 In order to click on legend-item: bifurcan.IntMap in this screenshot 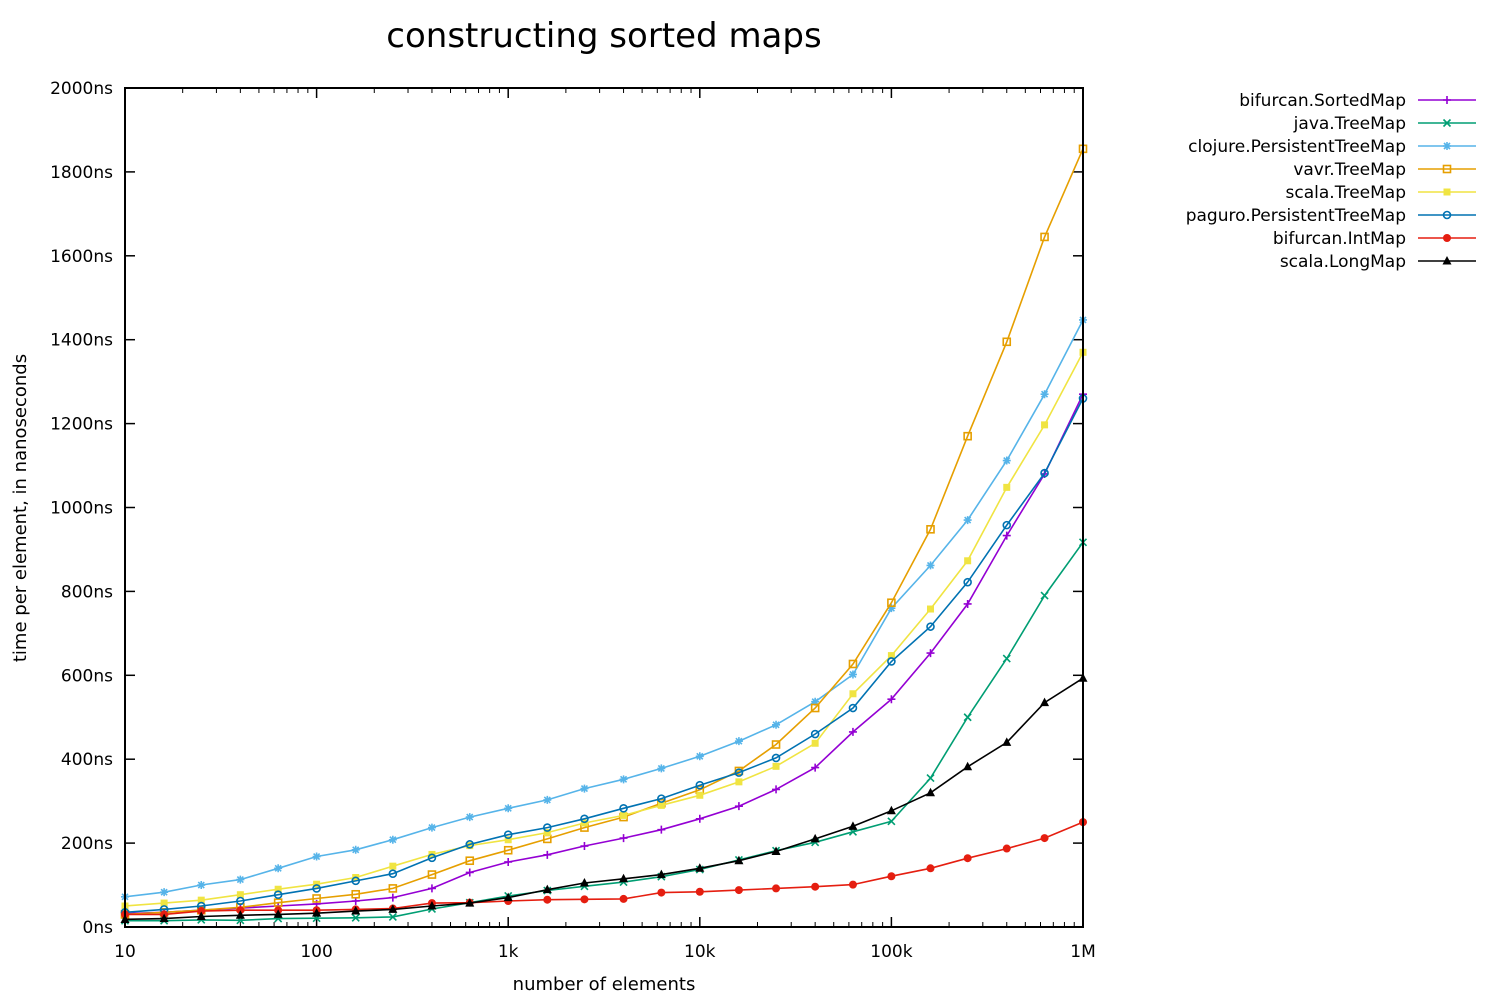, I will do `click(1374, 239)`.